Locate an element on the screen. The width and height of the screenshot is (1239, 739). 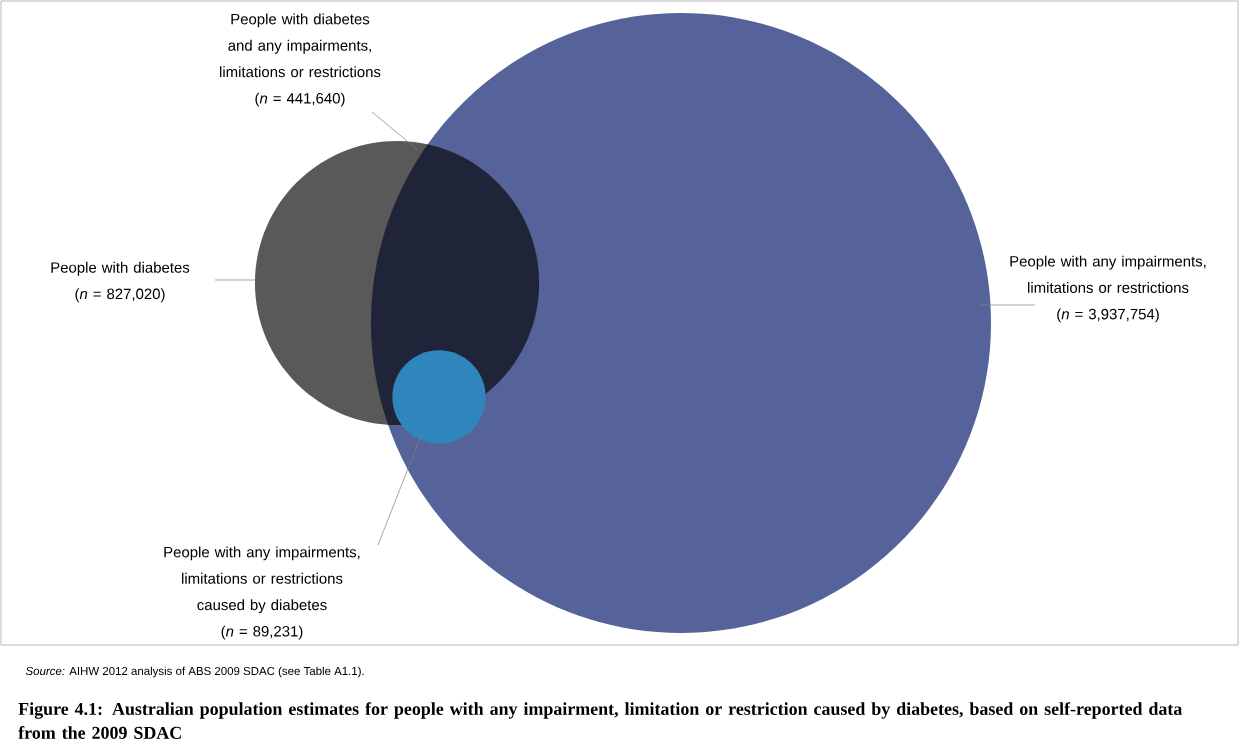
data-label: (n = 89,231) is located at coordinates (262, 632).